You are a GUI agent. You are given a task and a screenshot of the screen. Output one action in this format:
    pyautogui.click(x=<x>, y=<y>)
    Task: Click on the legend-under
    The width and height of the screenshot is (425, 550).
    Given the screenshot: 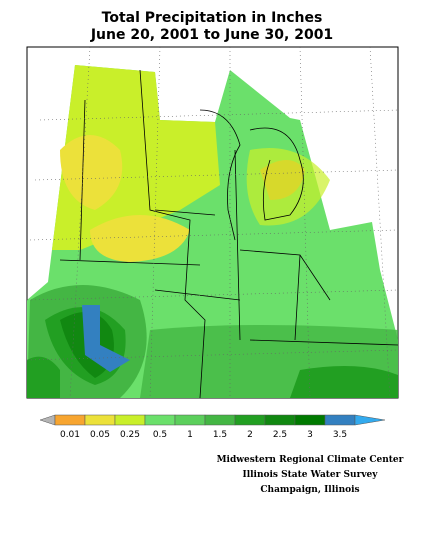 What is the action you would take?
    pyautogui.click(x=47, y=420)
    